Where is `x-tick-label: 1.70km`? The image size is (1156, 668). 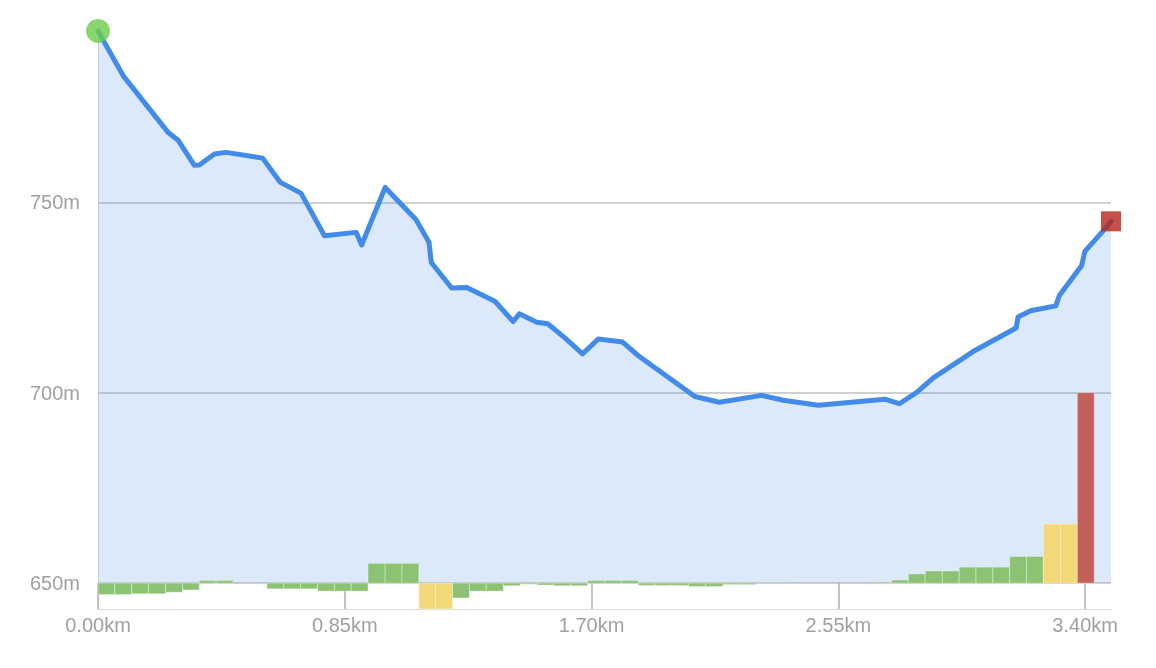
x-tick-label: 1.70km is located at coordinates (591, 625).